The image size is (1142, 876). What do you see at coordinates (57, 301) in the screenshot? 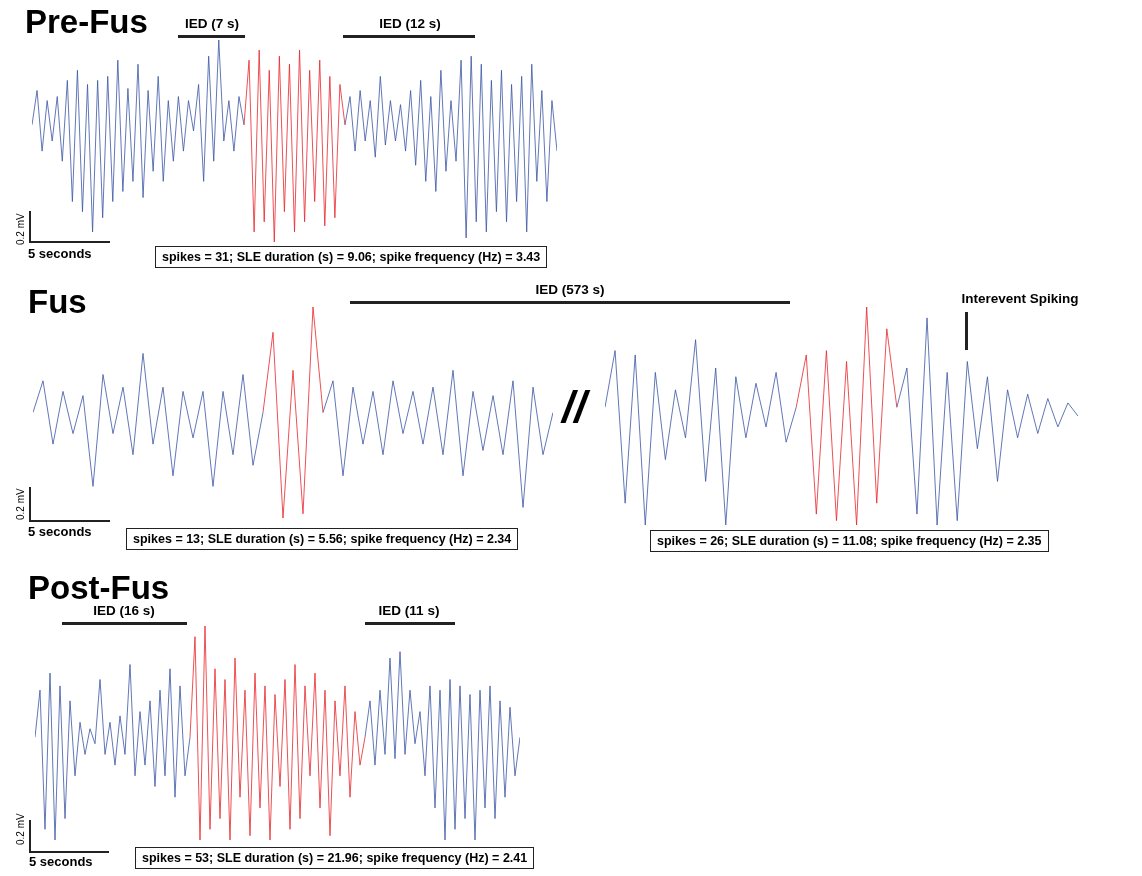
I see `chart-title: Fus` at bounding box center [57, 301].